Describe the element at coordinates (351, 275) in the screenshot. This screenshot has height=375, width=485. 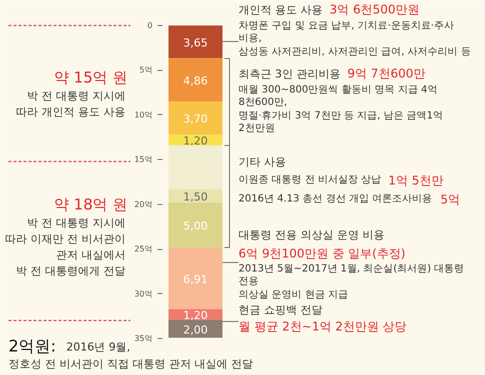
I see `text: 2013년 5월~2017년 1월, 최순실(최서원) 대통령 전용` at that location.